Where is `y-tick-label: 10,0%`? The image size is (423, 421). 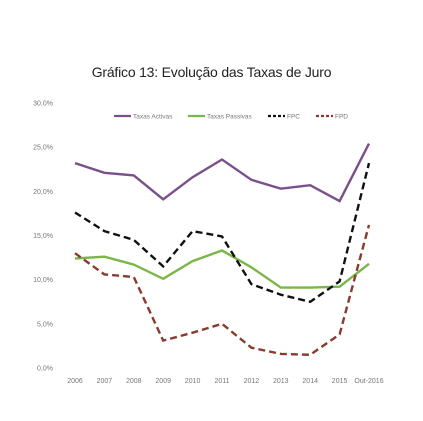 y-tick-label: 10,0% is located at coordinates (43, 280).